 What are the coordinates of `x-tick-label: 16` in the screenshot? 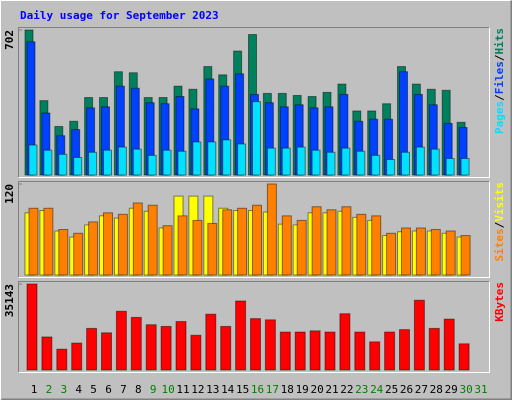 It's located at (257, 389).